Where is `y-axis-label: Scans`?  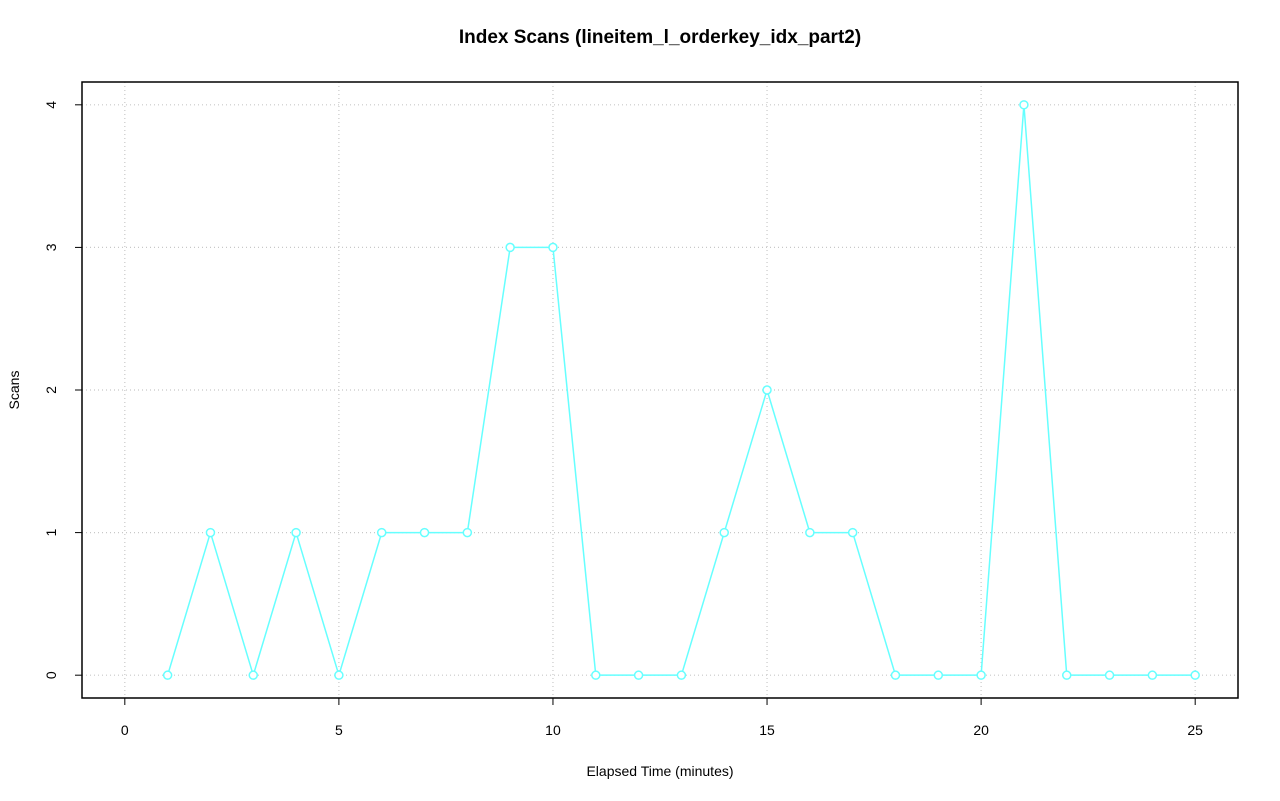
y-axis-label: Scans is located at coordinates (14, 390).